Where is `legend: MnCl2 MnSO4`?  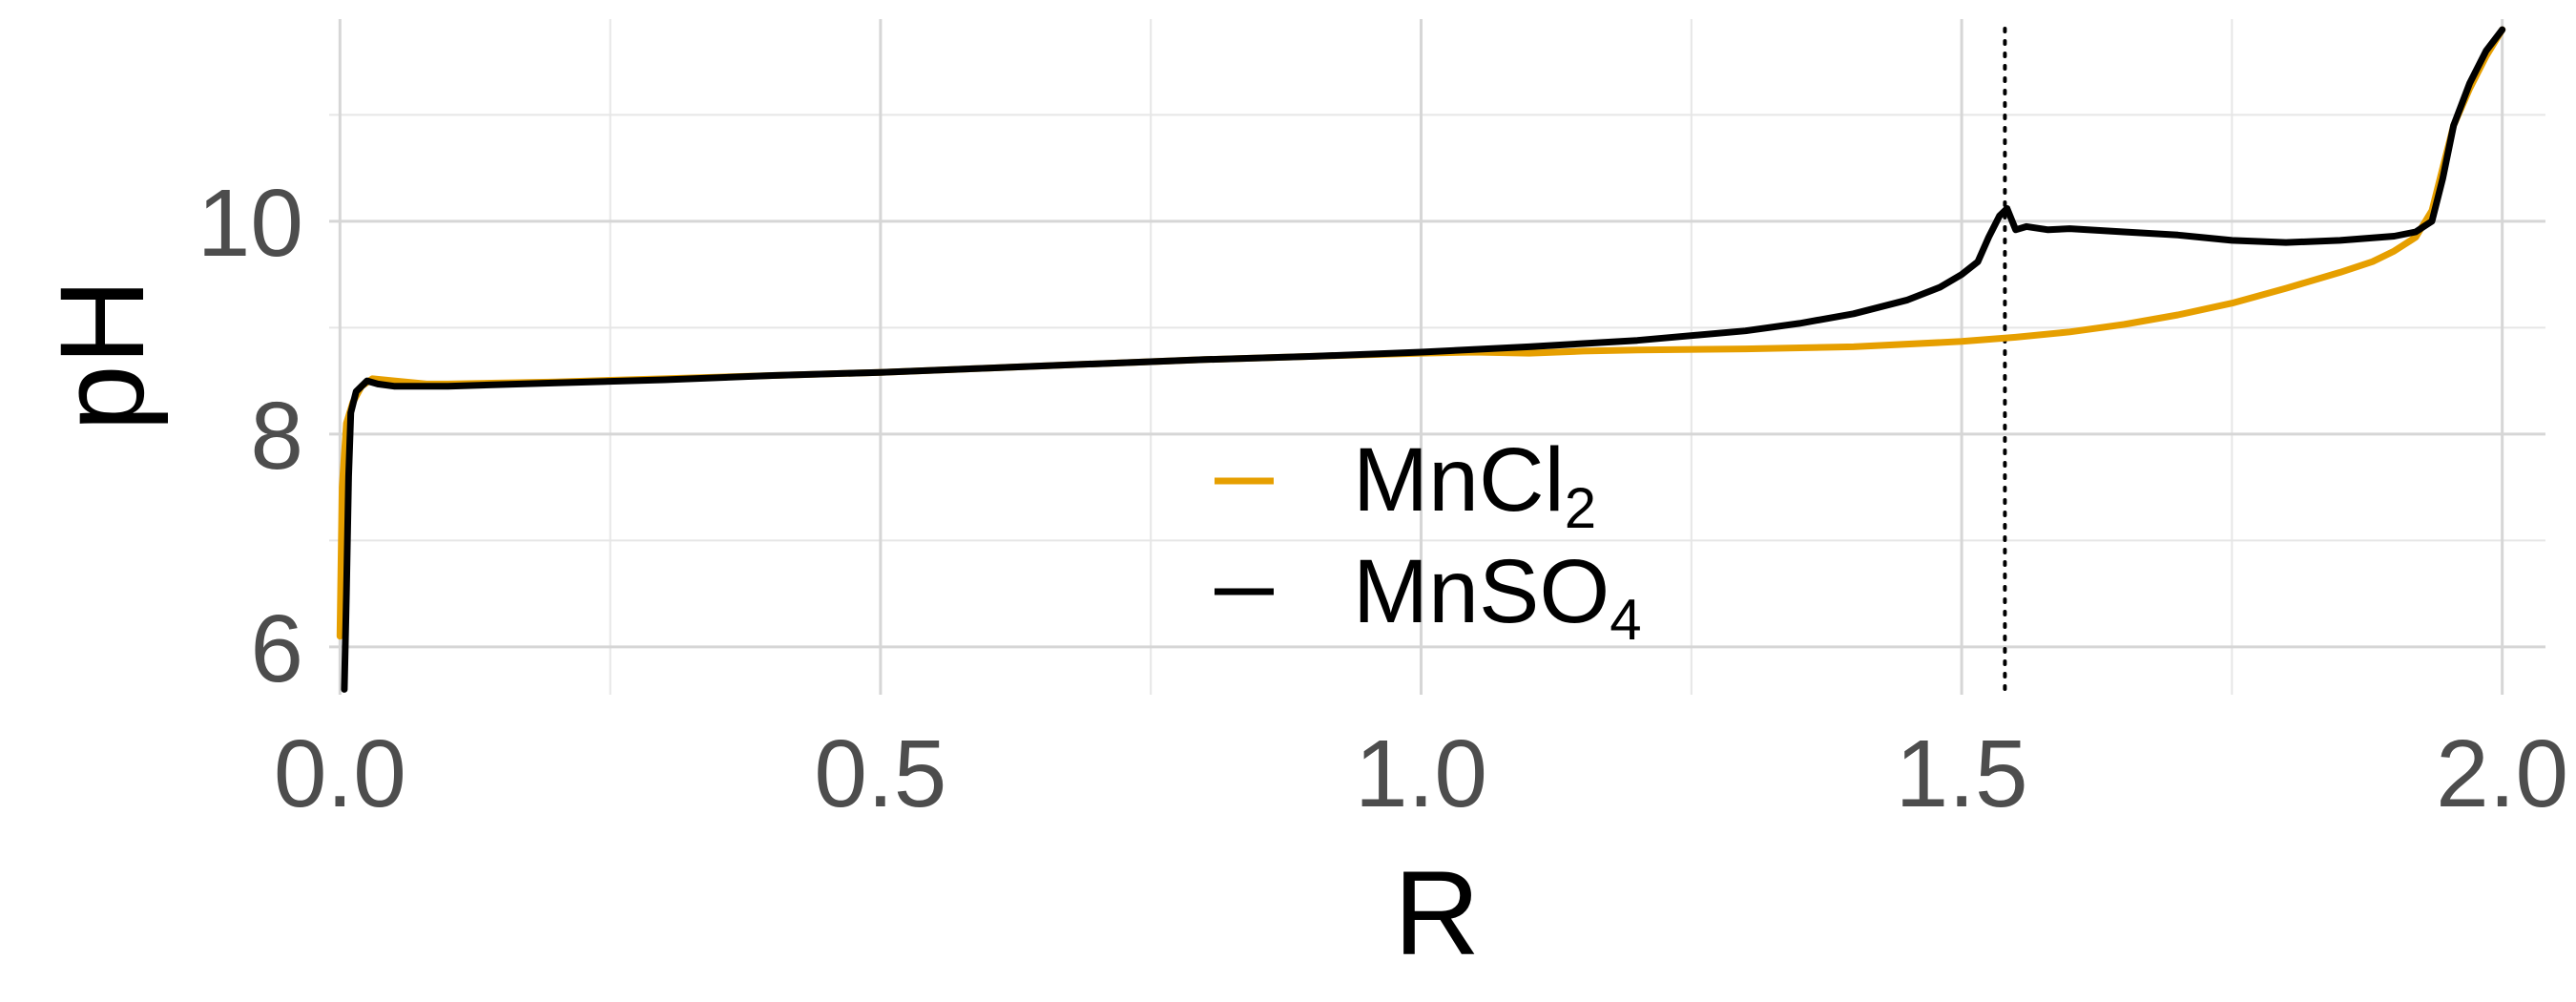 legend: MnCl2 MnSO4 is located at coordinates (1428, 540).